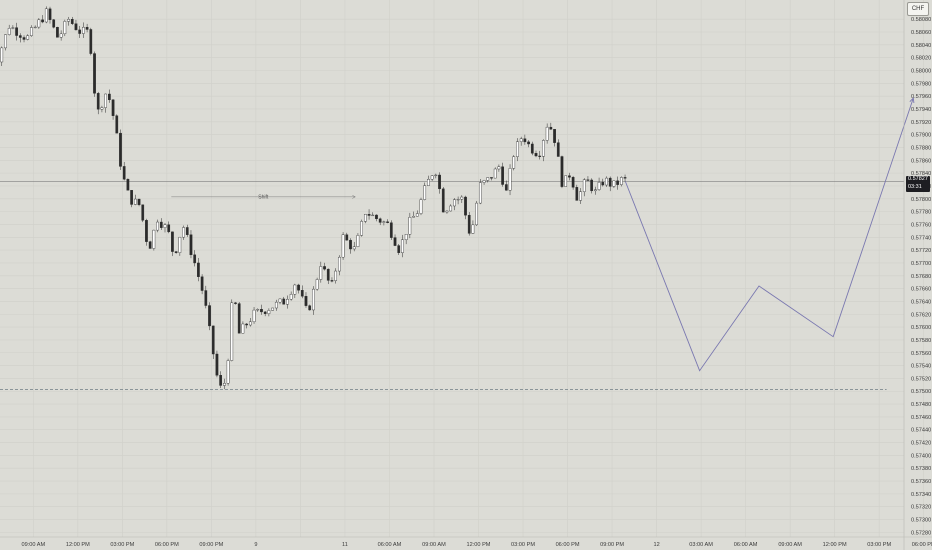  Describe the element at coordinates (921, 46) in the screenshot. I see `y-tick-label: 0.58040` at that location.